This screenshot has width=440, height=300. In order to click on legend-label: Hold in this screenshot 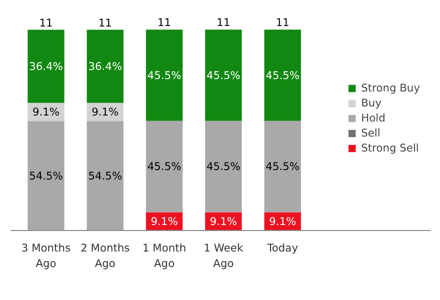, I will do `click(373, 117)`.